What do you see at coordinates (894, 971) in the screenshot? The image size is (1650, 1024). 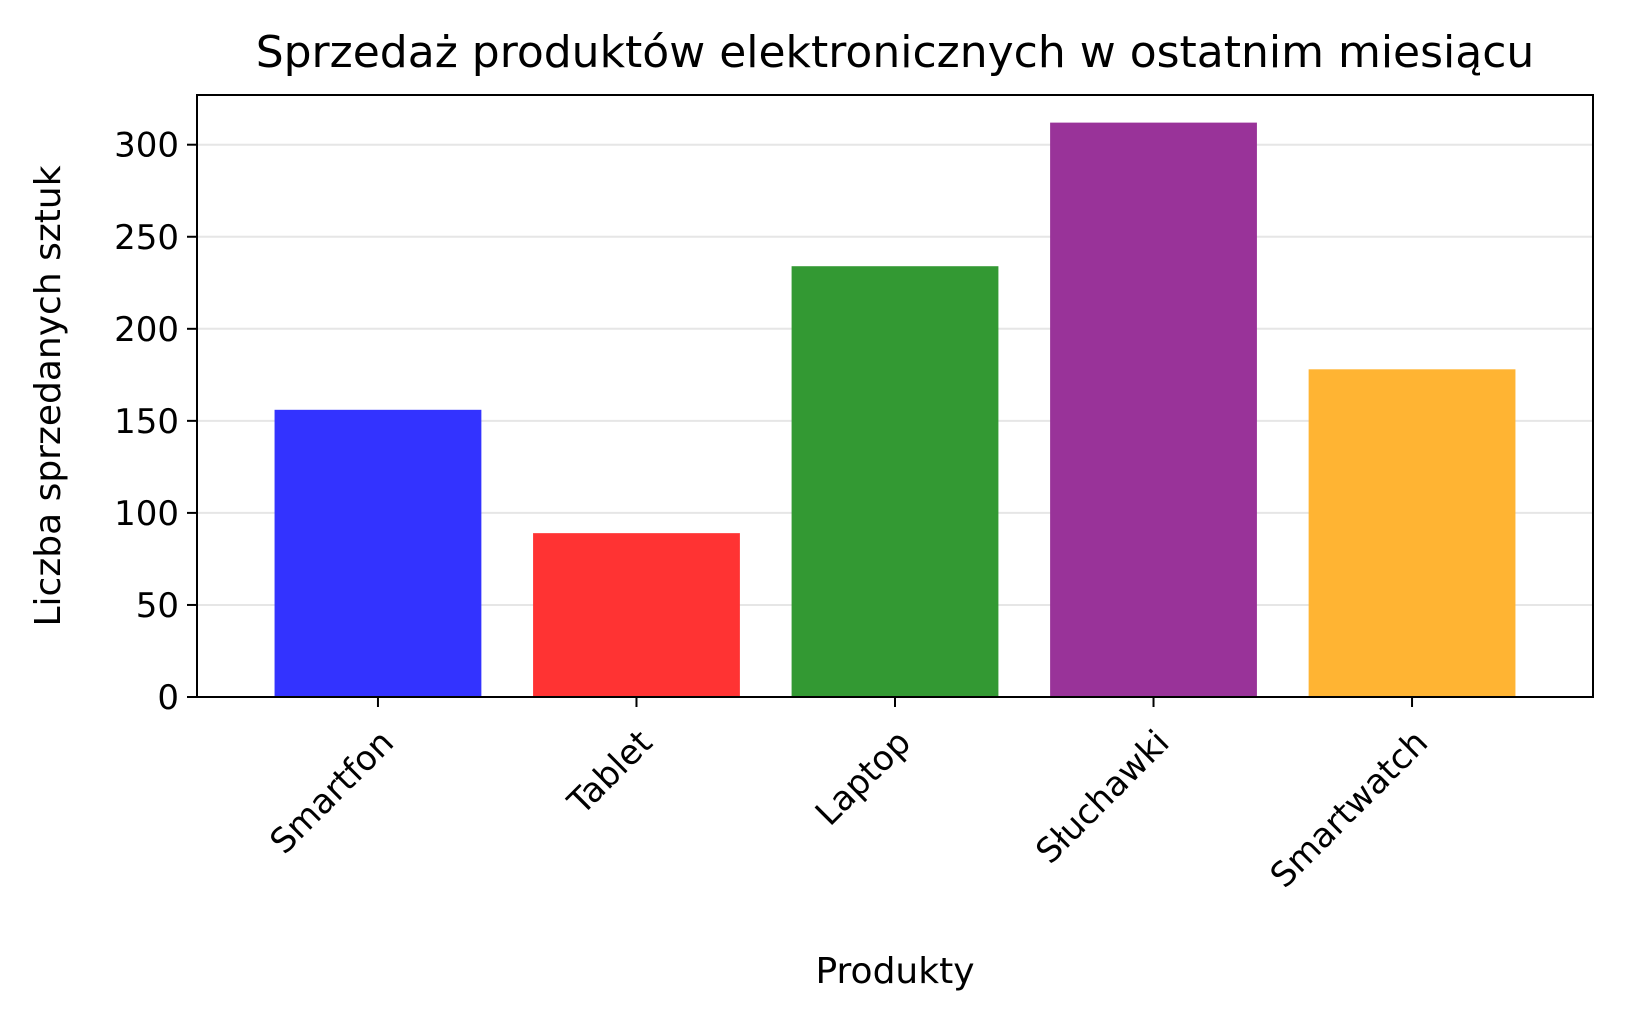 I see `x-axis-label: Produkty` at bounding box center [894, 971].